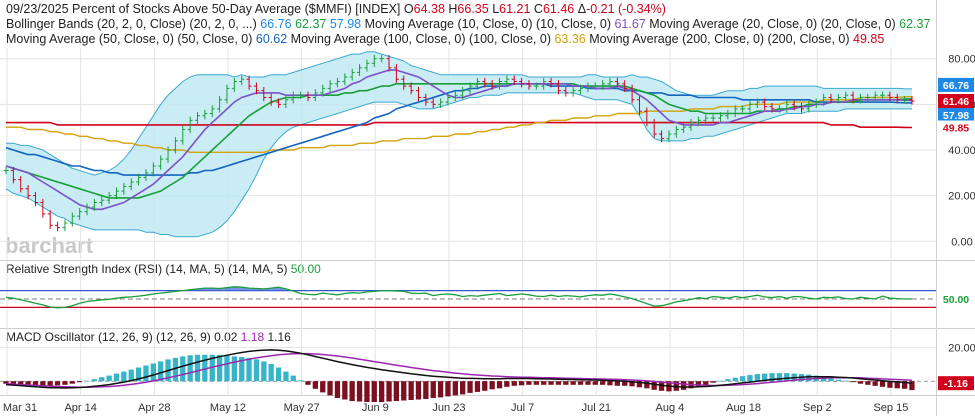  Describe the element at coordinates (956, 116) in the screenshot. I see `badge-bb-lower: 57.98` at that location.